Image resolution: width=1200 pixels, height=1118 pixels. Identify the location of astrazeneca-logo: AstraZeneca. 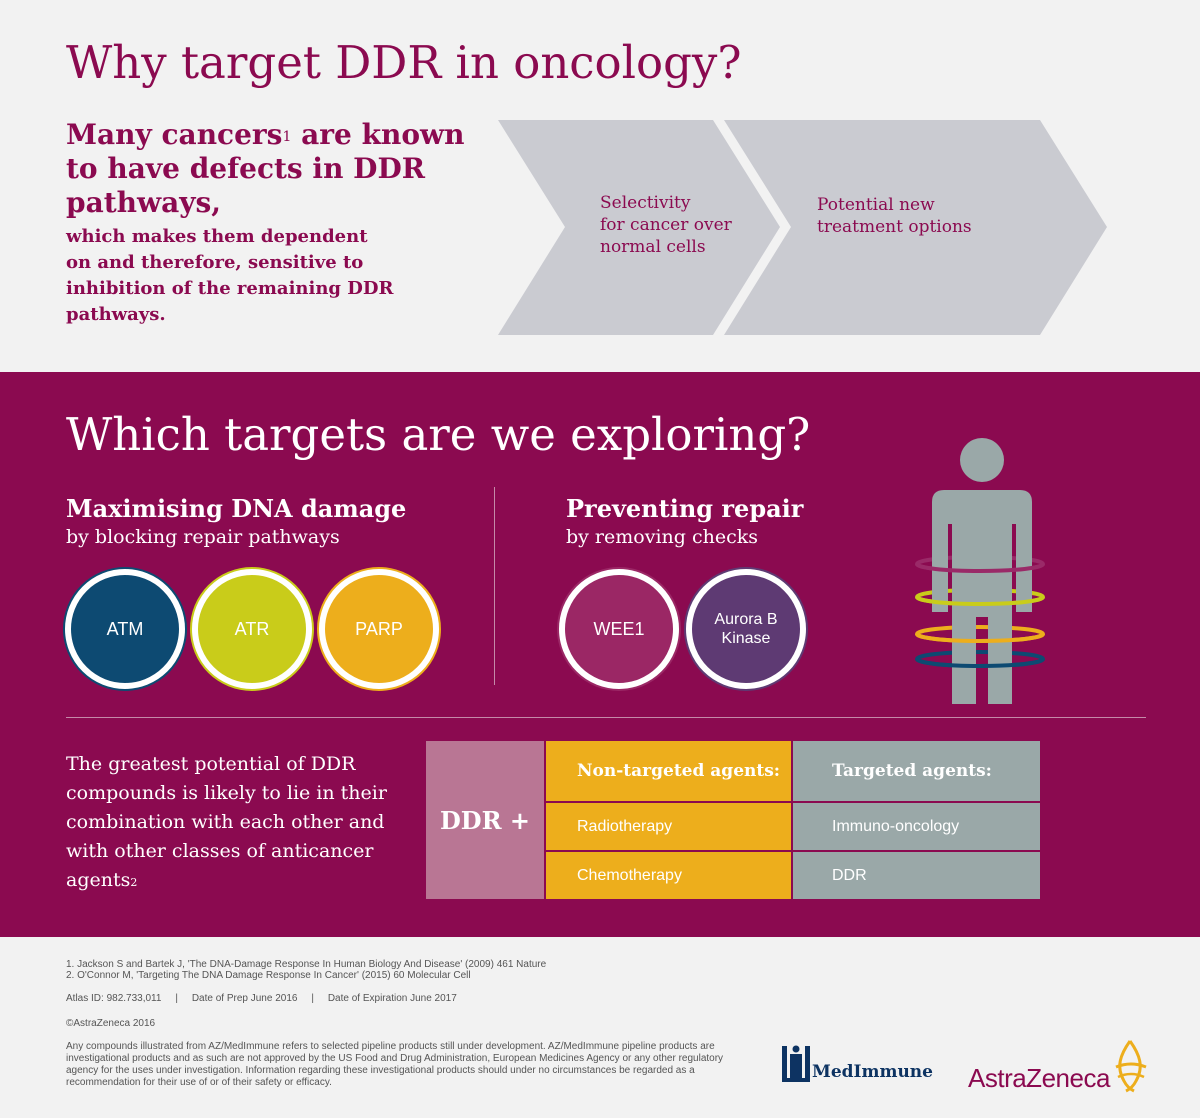
(1058, 1066).